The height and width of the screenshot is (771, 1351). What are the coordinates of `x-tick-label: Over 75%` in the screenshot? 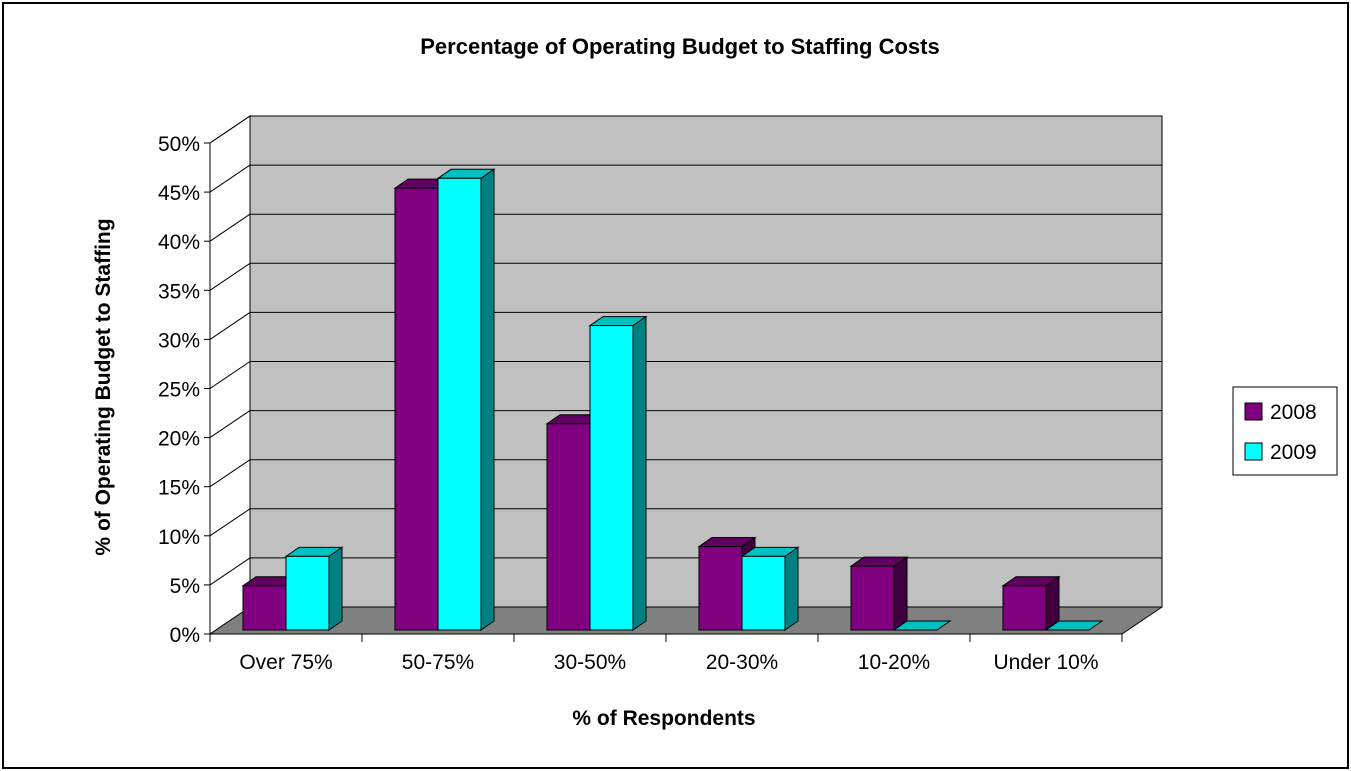 It's located at (285, 662).